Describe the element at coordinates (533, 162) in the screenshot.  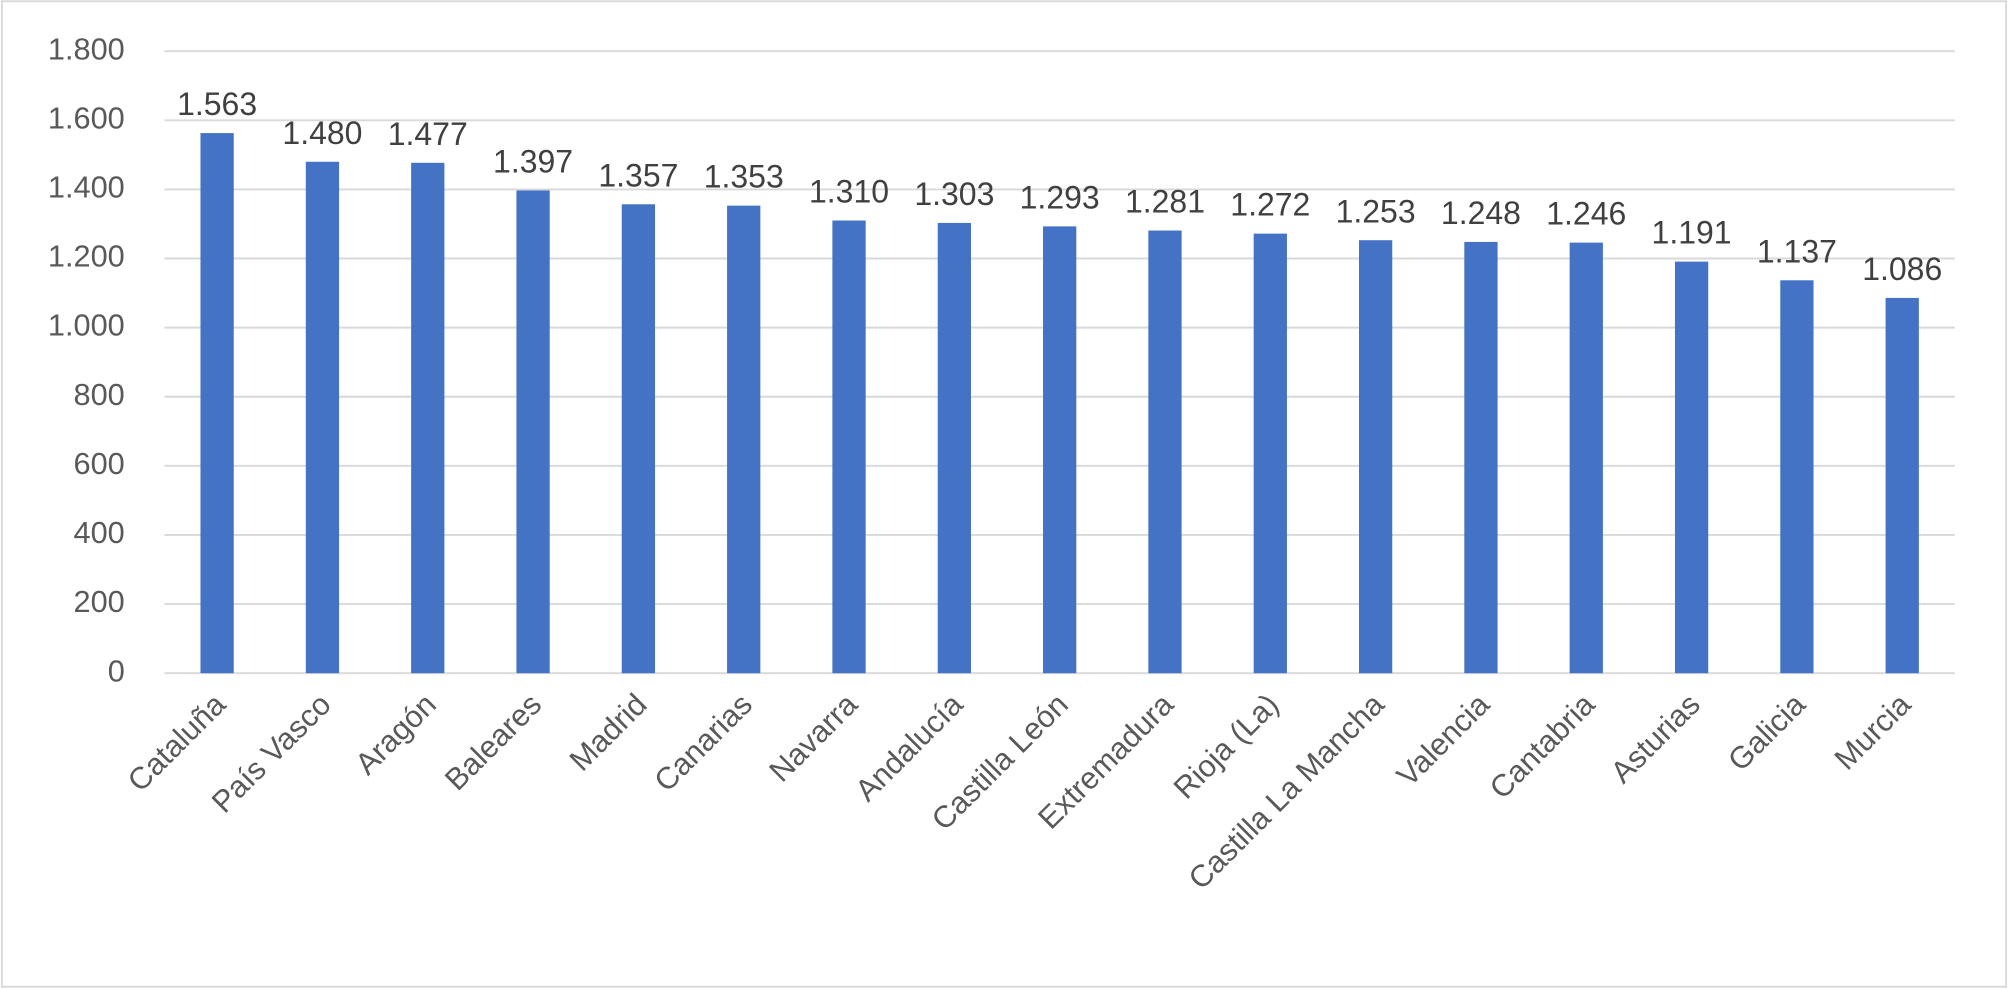
I see `data-label: 1.397` at that location.